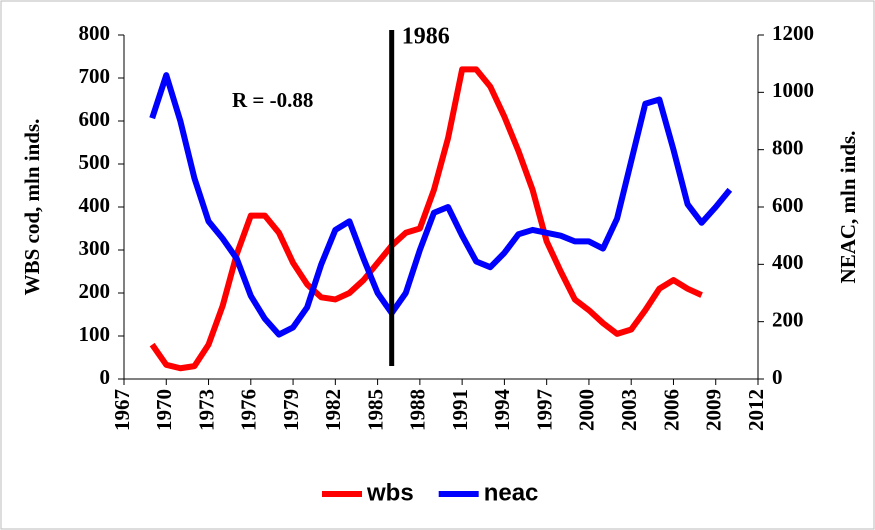  Describe the element at coordinates (793, 33) in the screenshot. I see `y2-tick-label: 1200` at that location.